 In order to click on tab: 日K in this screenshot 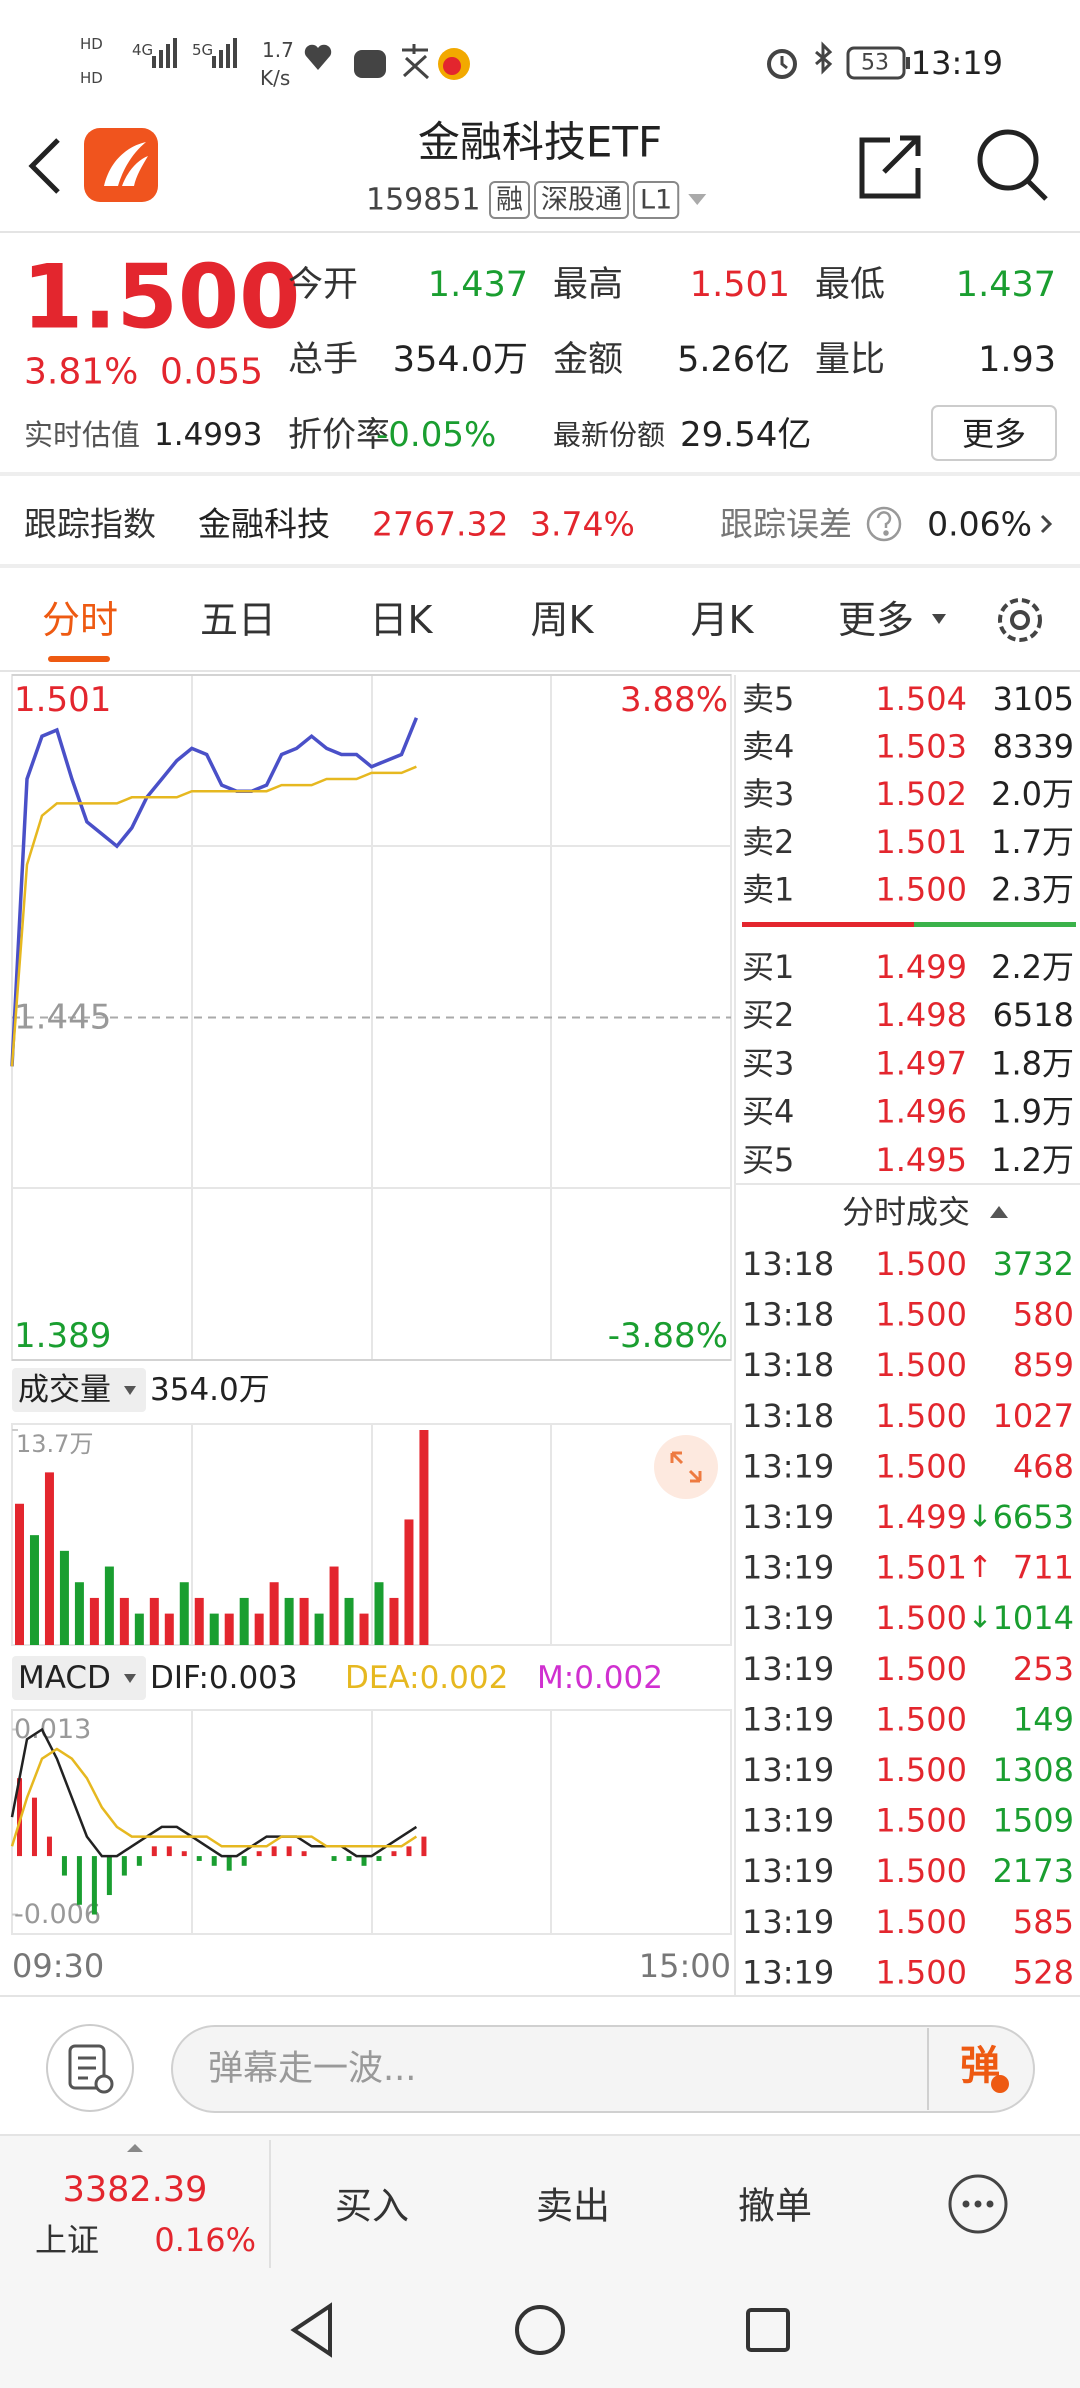, I will do `click(402, 620)`.